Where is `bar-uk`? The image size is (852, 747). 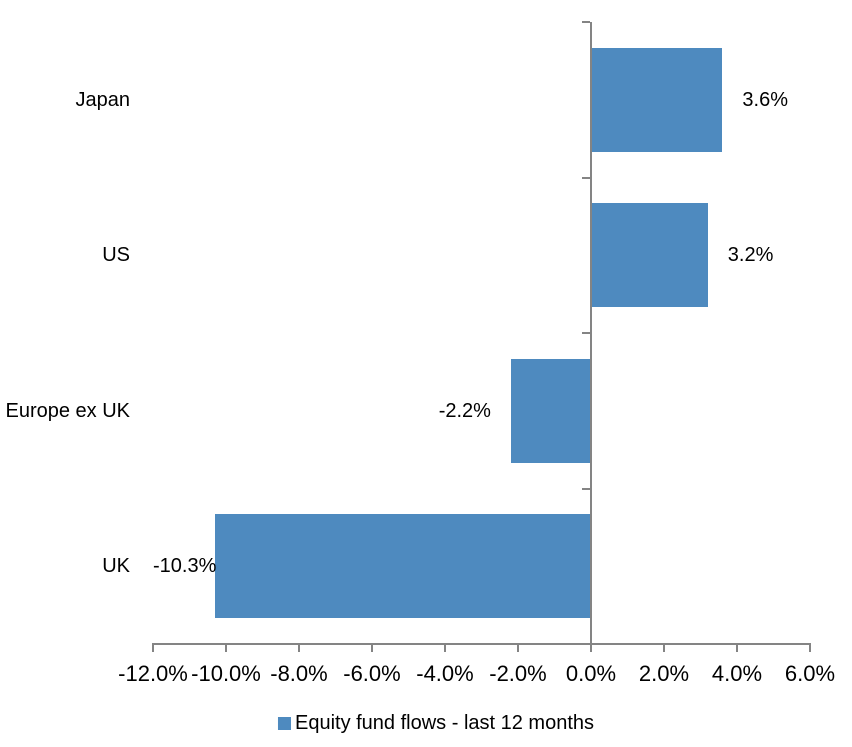 bar-uk is located at coordinates (403, 566).